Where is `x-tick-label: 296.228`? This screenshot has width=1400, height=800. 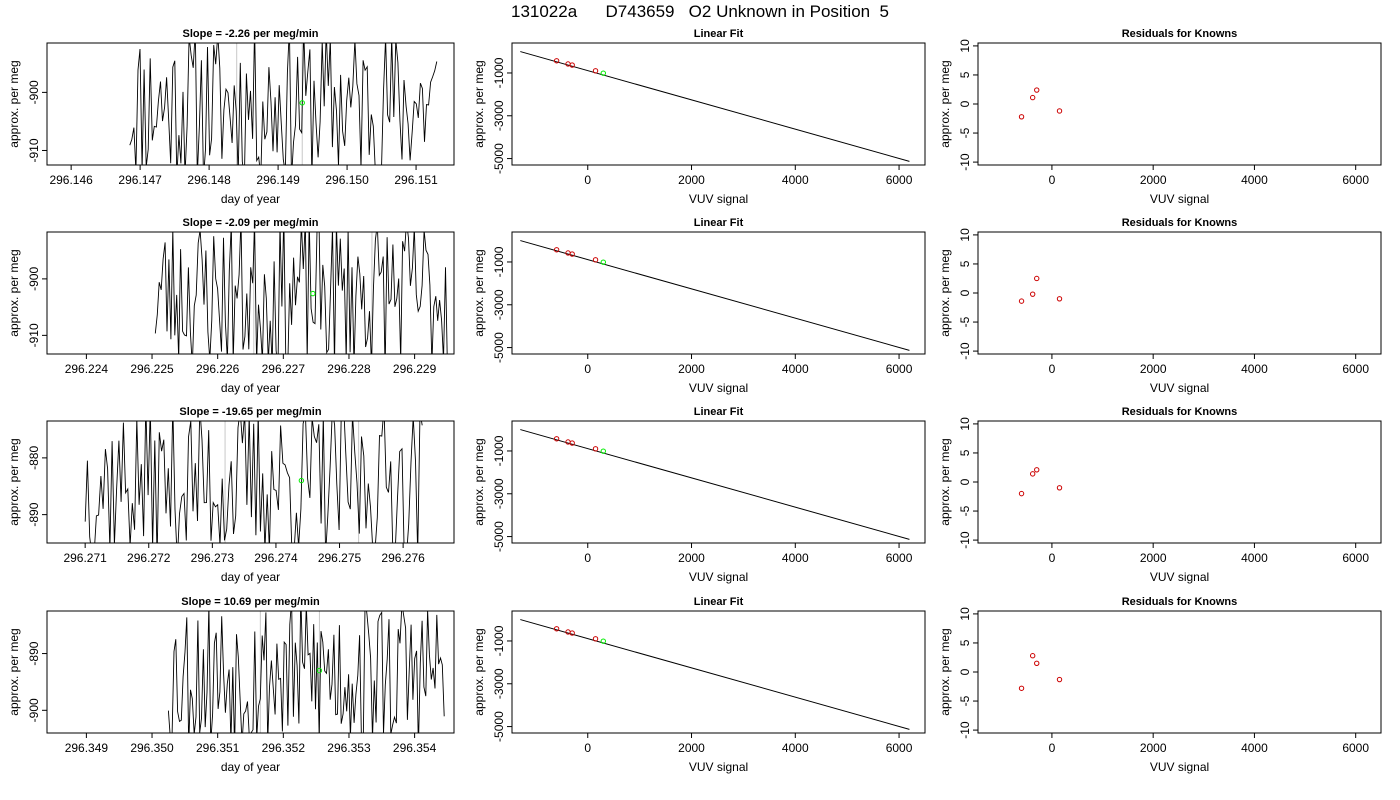 x-tick-label: 296.228 is located at coordinates (349, 369).